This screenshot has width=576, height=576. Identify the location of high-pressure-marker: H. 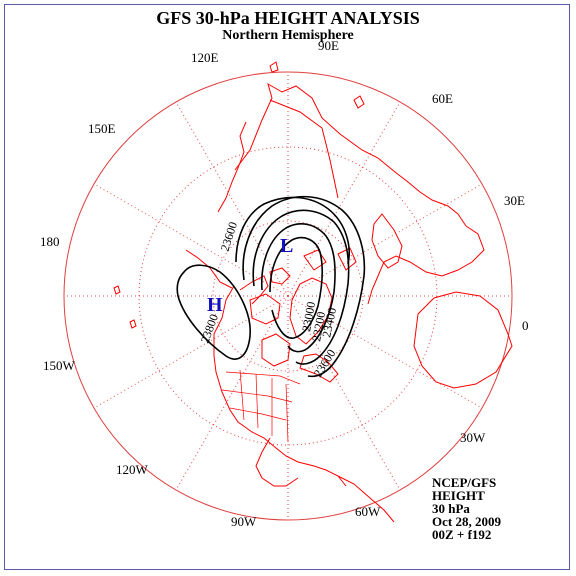
(215, 305).